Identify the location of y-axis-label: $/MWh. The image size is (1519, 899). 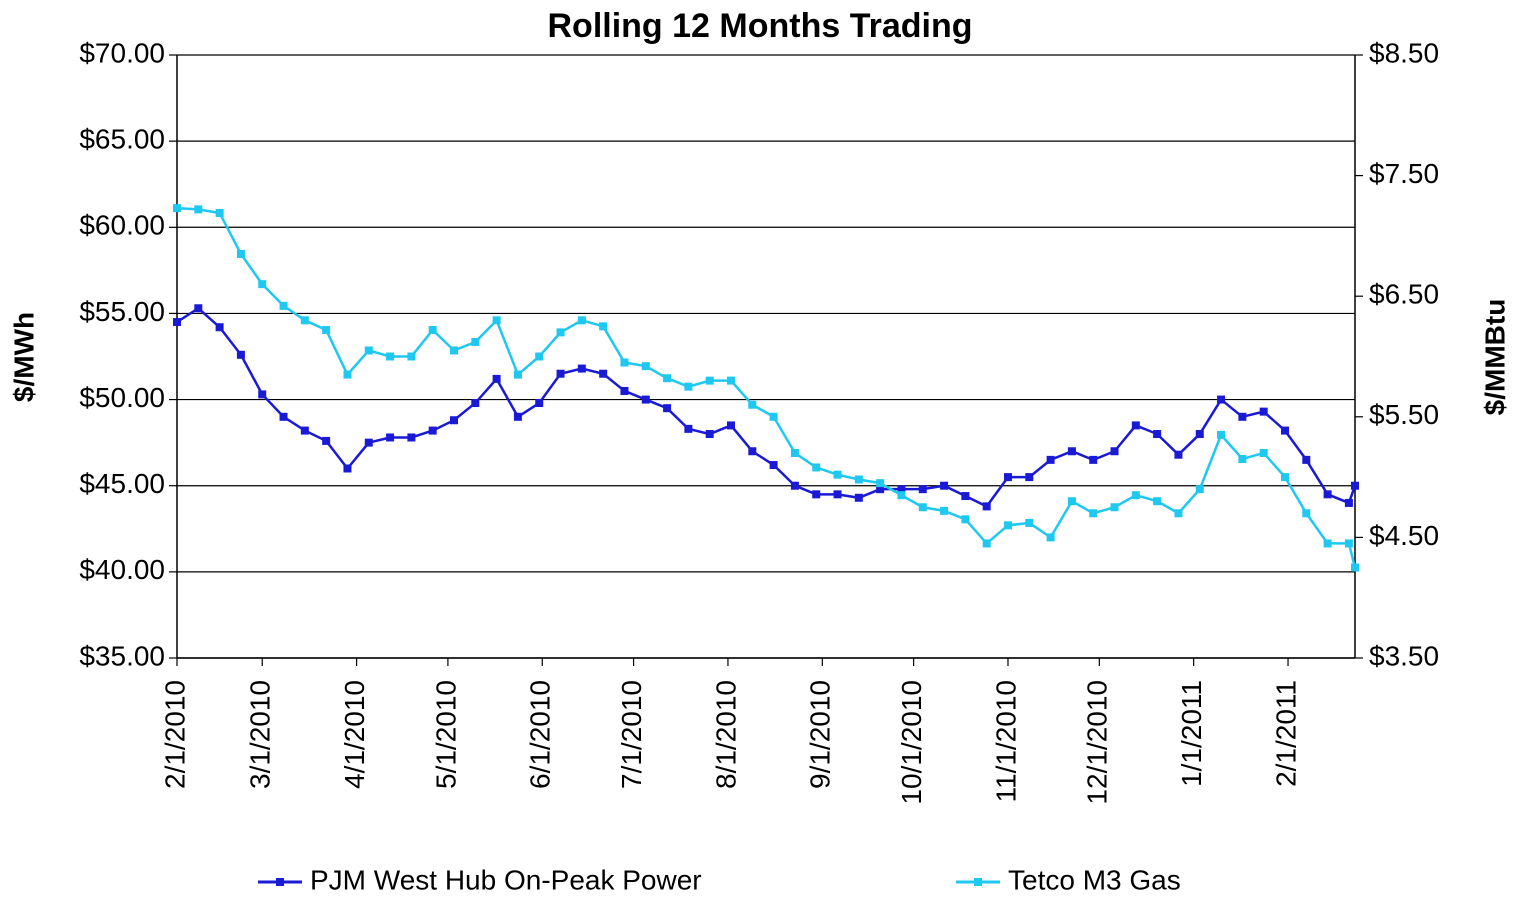
(23, 357).